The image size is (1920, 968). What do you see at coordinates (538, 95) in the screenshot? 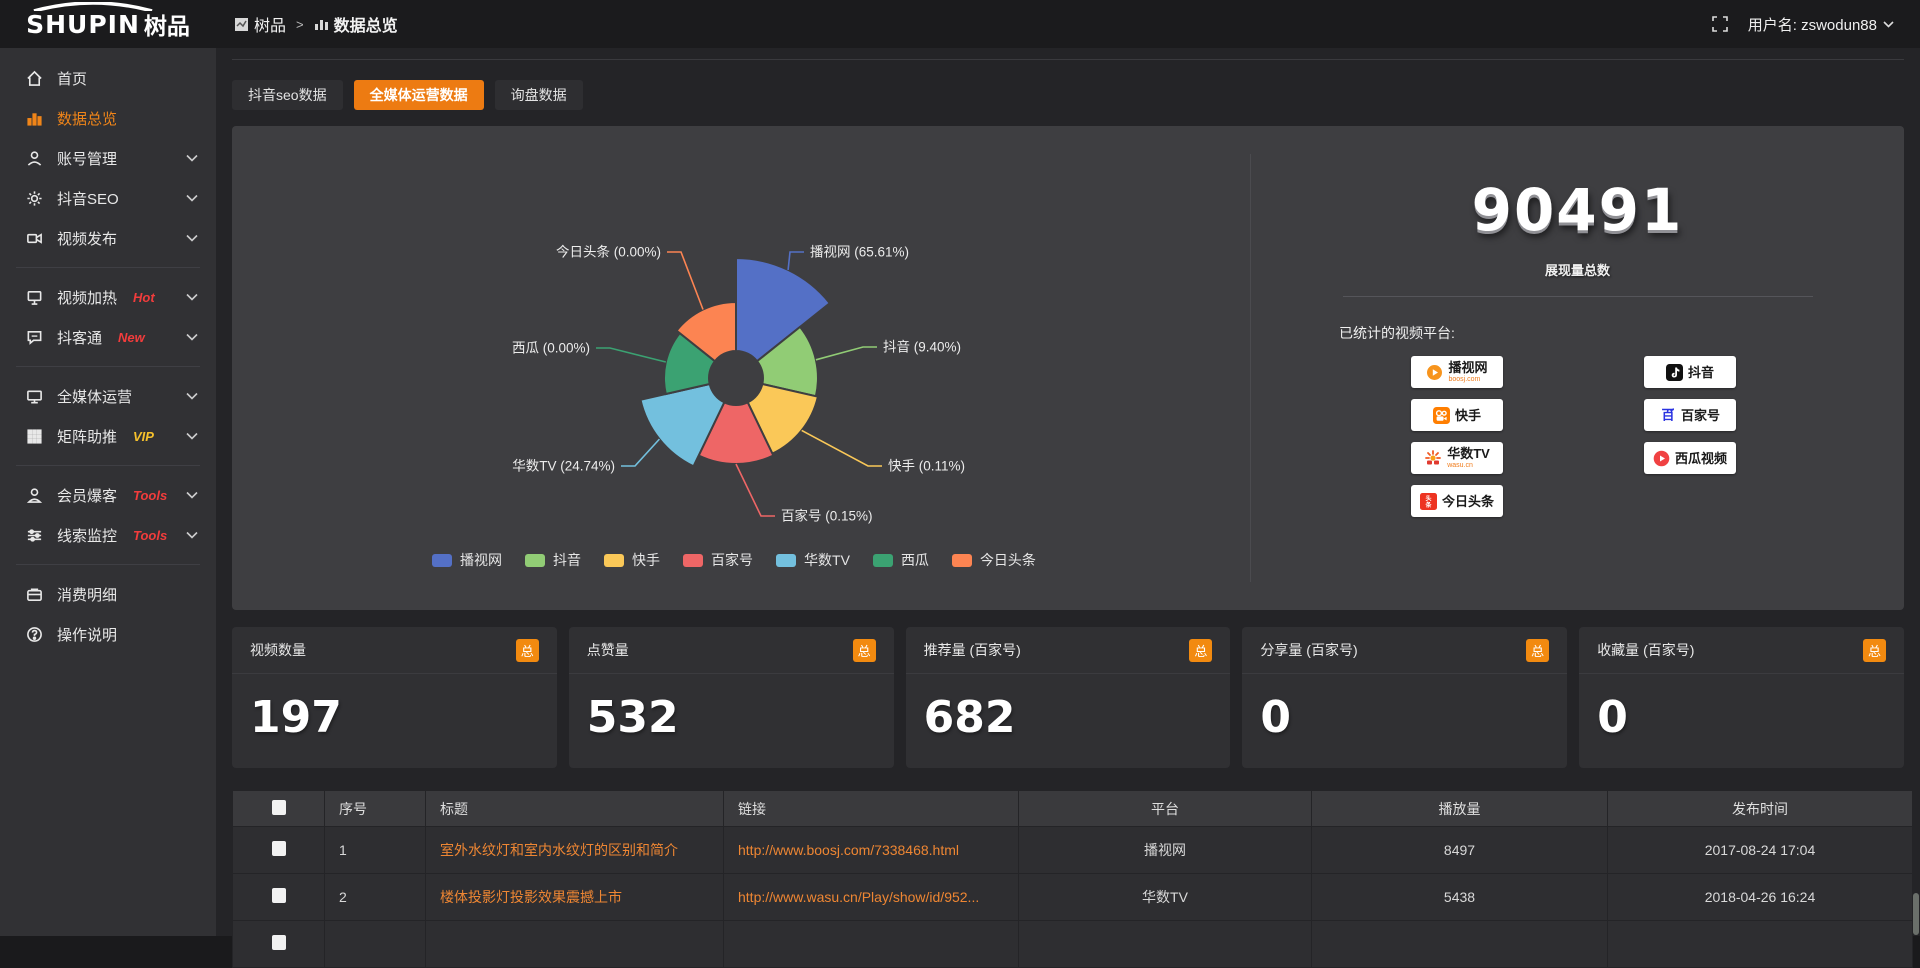
I see `tab-询盘数据: 询盘数据` at bounding box center [538, 95].